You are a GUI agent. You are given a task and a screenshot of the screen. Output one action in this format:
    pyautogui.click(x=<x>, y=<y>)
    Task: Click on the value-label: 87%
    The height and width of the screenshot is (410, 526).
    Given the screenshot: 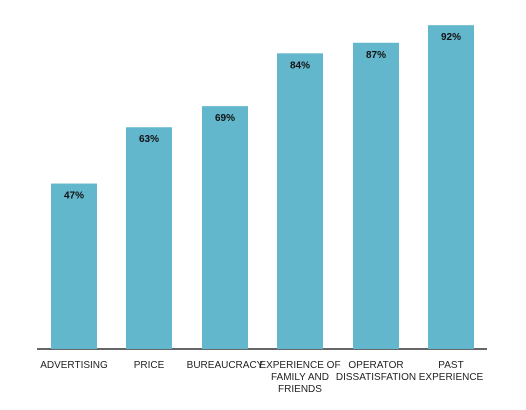 What is the action you would take?
    pyautogui.click(x=376, y=55)
    